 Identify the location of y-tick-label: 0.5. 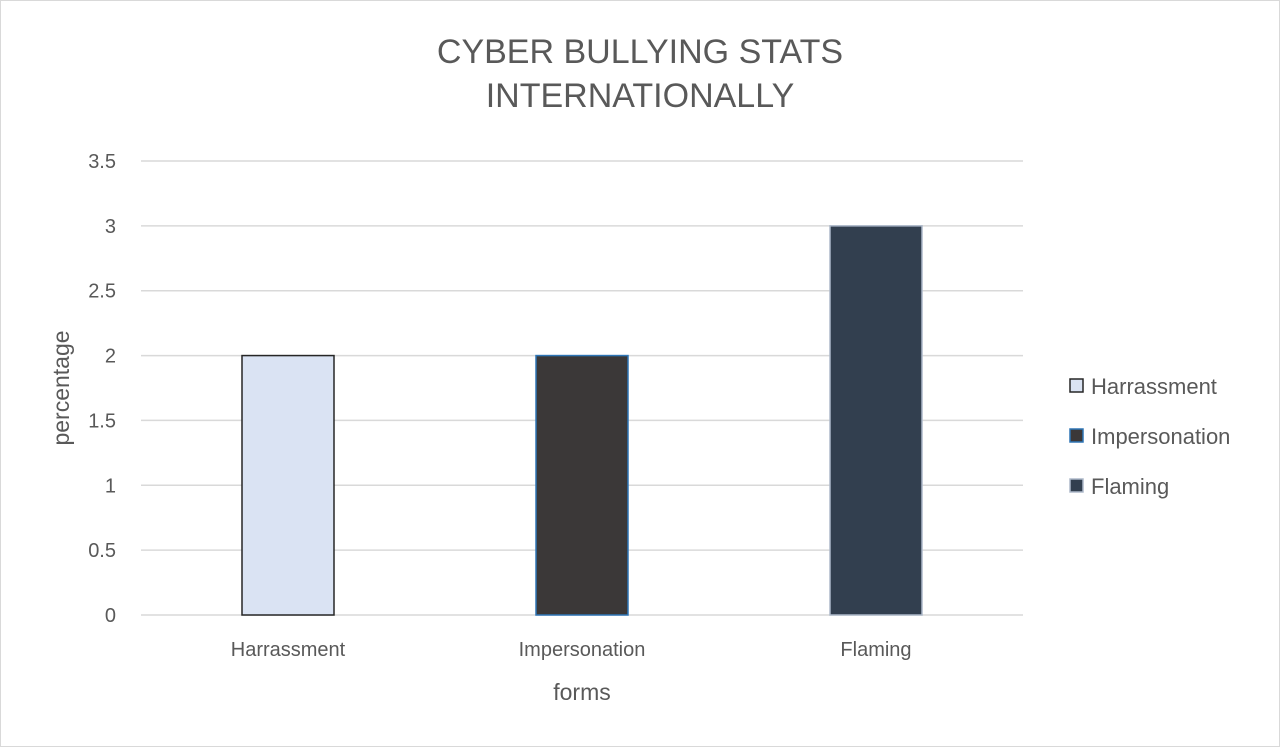
(102, 551).